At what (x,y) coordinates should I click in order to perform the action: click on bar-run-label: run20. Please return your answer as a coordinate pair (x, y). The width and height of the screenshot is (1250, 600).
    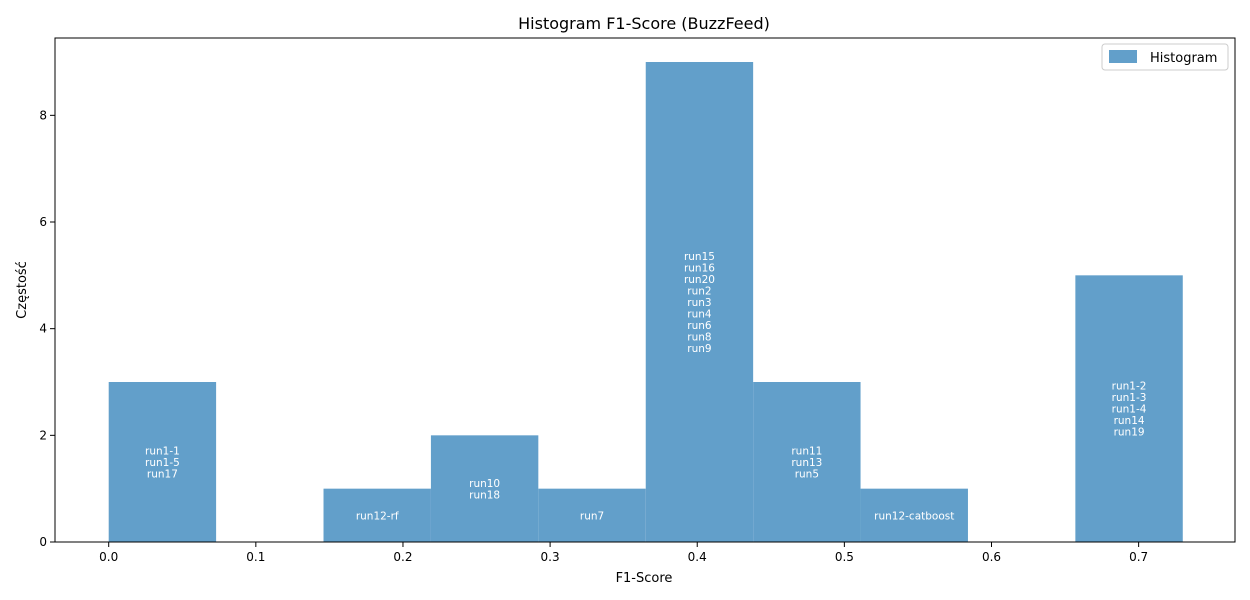
    Looking at the image, I should click on (699, 280).